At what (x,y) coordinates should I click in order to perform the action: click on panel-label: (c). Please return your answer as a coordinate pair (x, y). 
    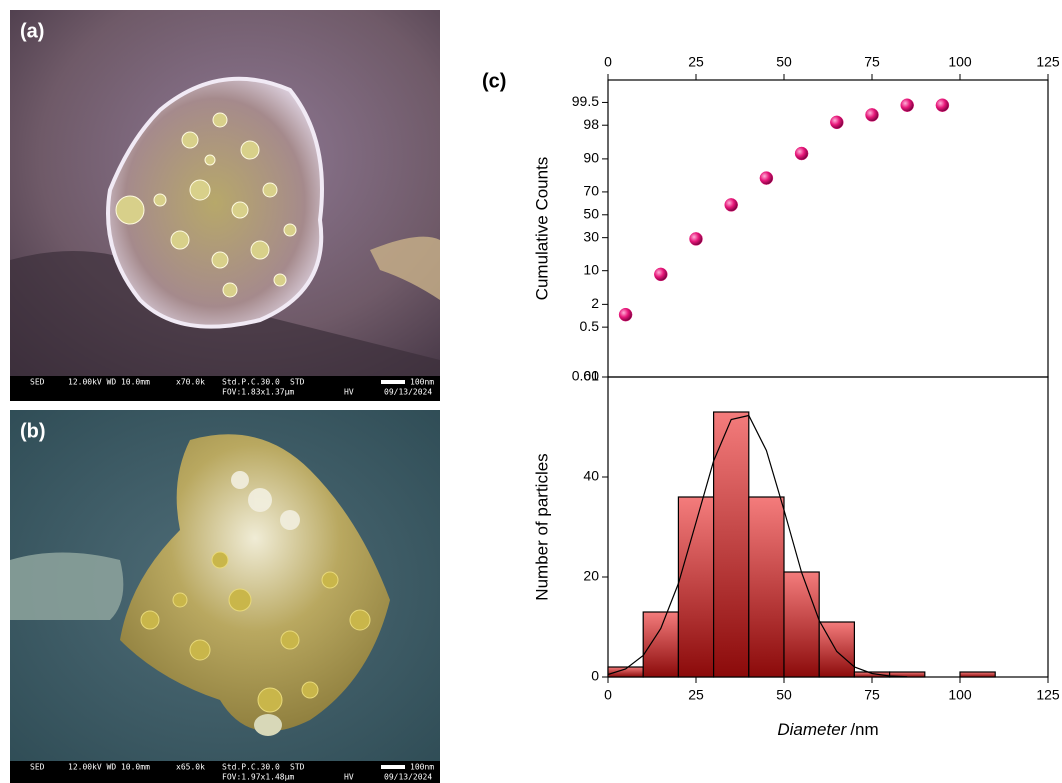
    Looking at the image, I should click on (494, 81).